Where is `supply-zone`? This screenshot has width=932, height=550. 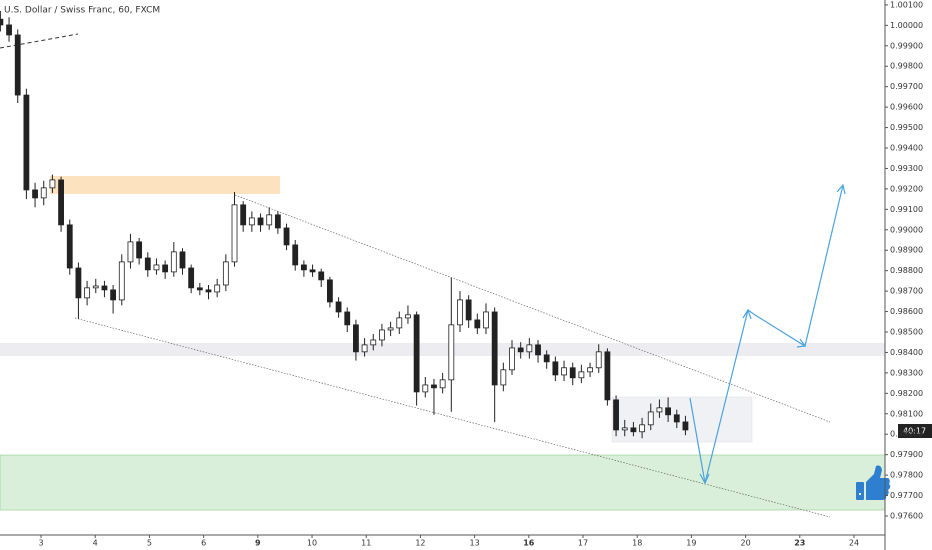
supply-zone is located at coordinates (165, 185).